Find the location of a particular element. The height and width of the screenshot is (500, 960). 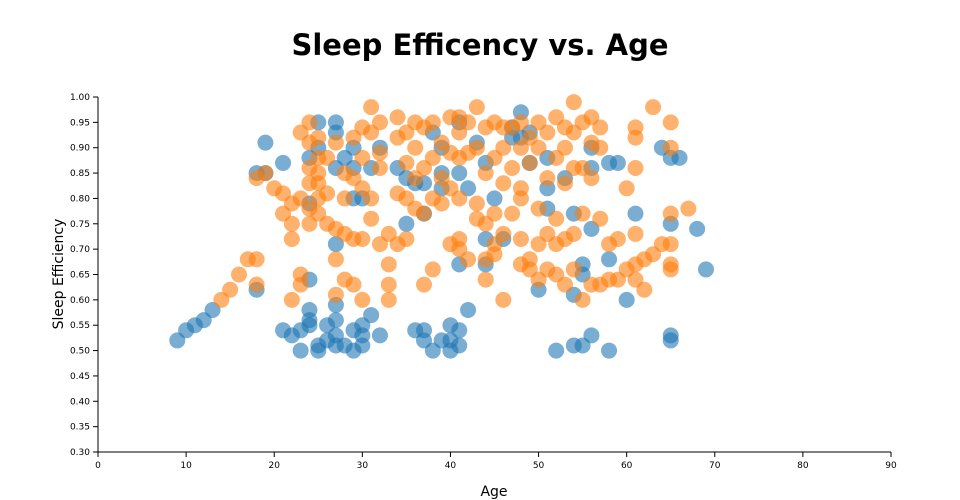

y-tick-label: 0.45 is located at coordinates (80, 377).